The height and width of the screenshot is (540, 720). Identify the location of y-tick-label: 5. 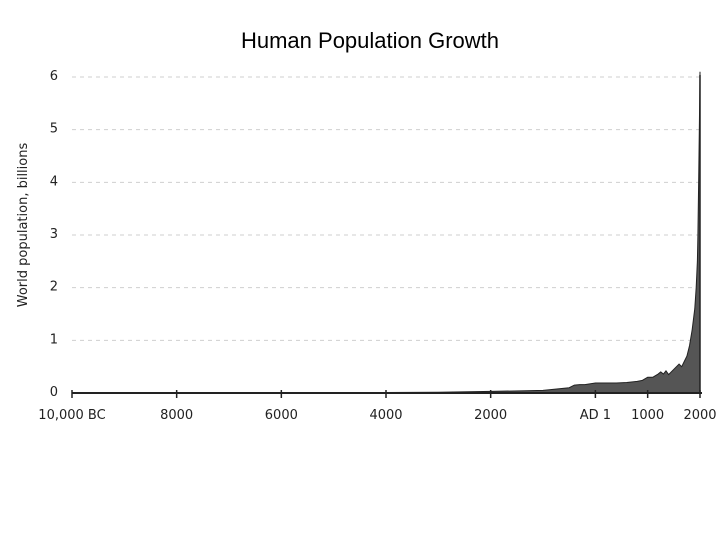
(54, 129).